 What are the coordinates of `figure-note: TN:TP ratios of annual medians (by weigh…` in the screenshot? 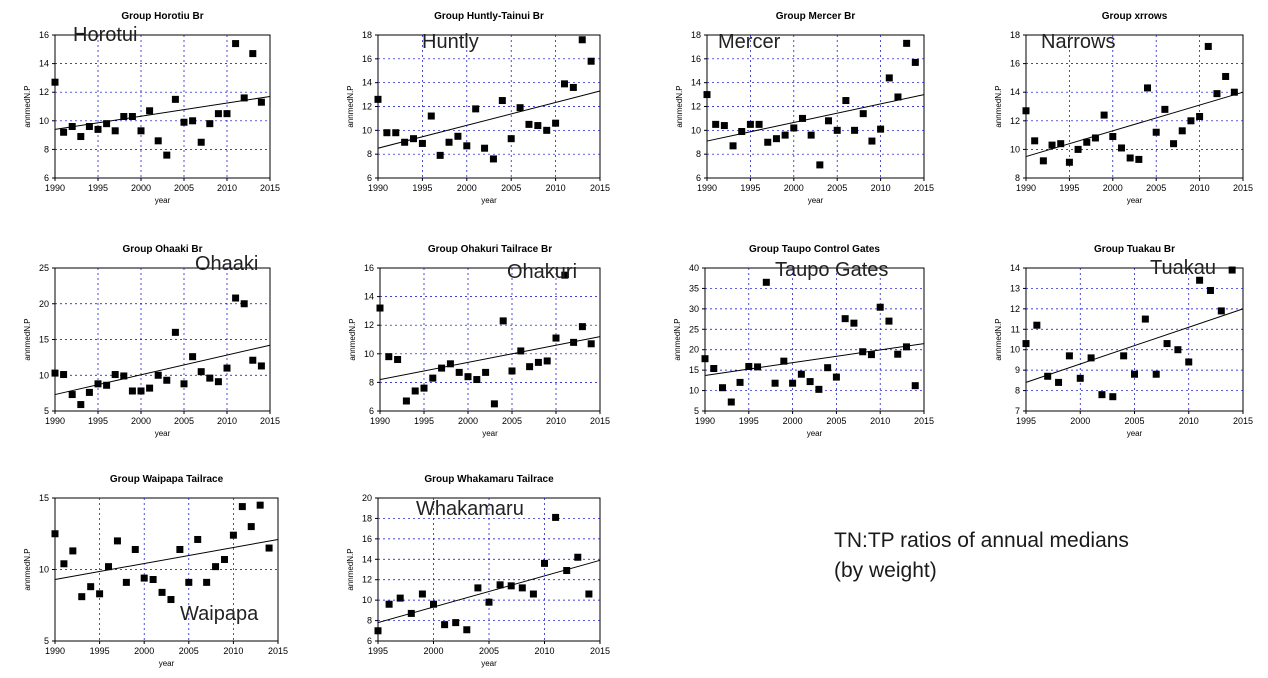 It's located at (981, 556).